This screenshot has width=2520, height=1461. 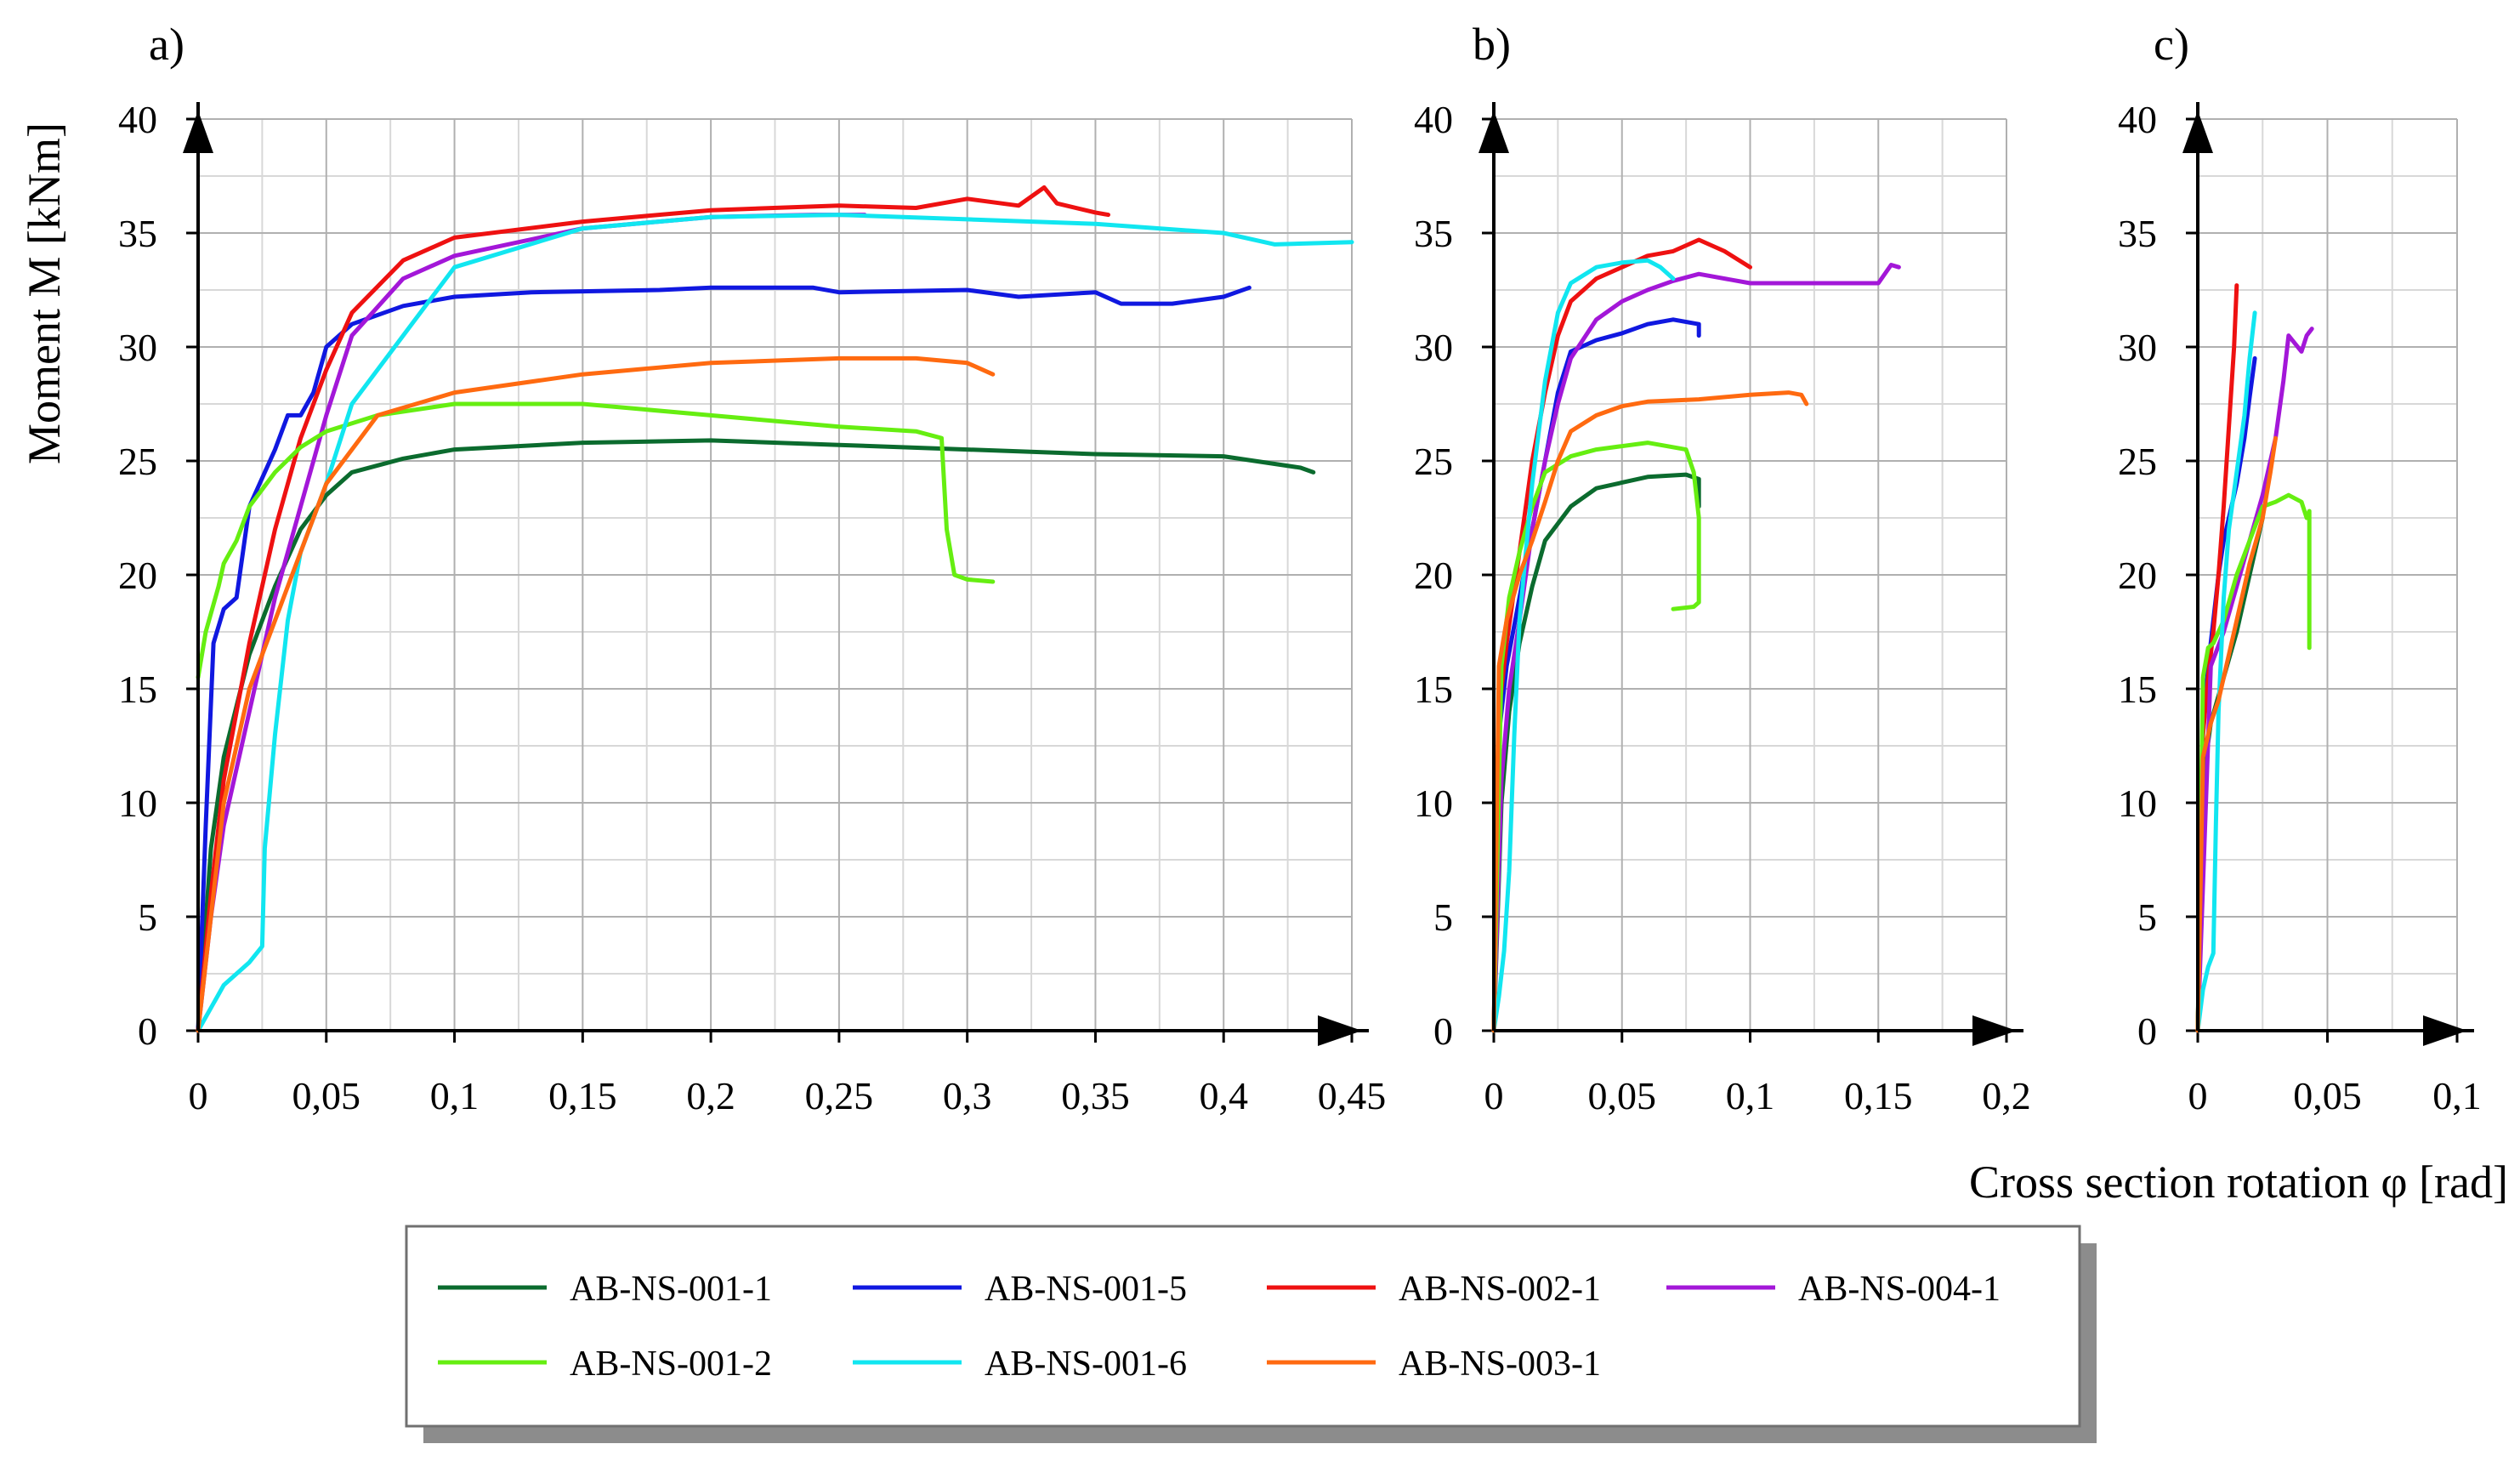 What do you see at coordinates (1500, 1364) in the screenshot?
I see `legend-label: AB-NS-003-1` at bounding box center [1500, 1364].